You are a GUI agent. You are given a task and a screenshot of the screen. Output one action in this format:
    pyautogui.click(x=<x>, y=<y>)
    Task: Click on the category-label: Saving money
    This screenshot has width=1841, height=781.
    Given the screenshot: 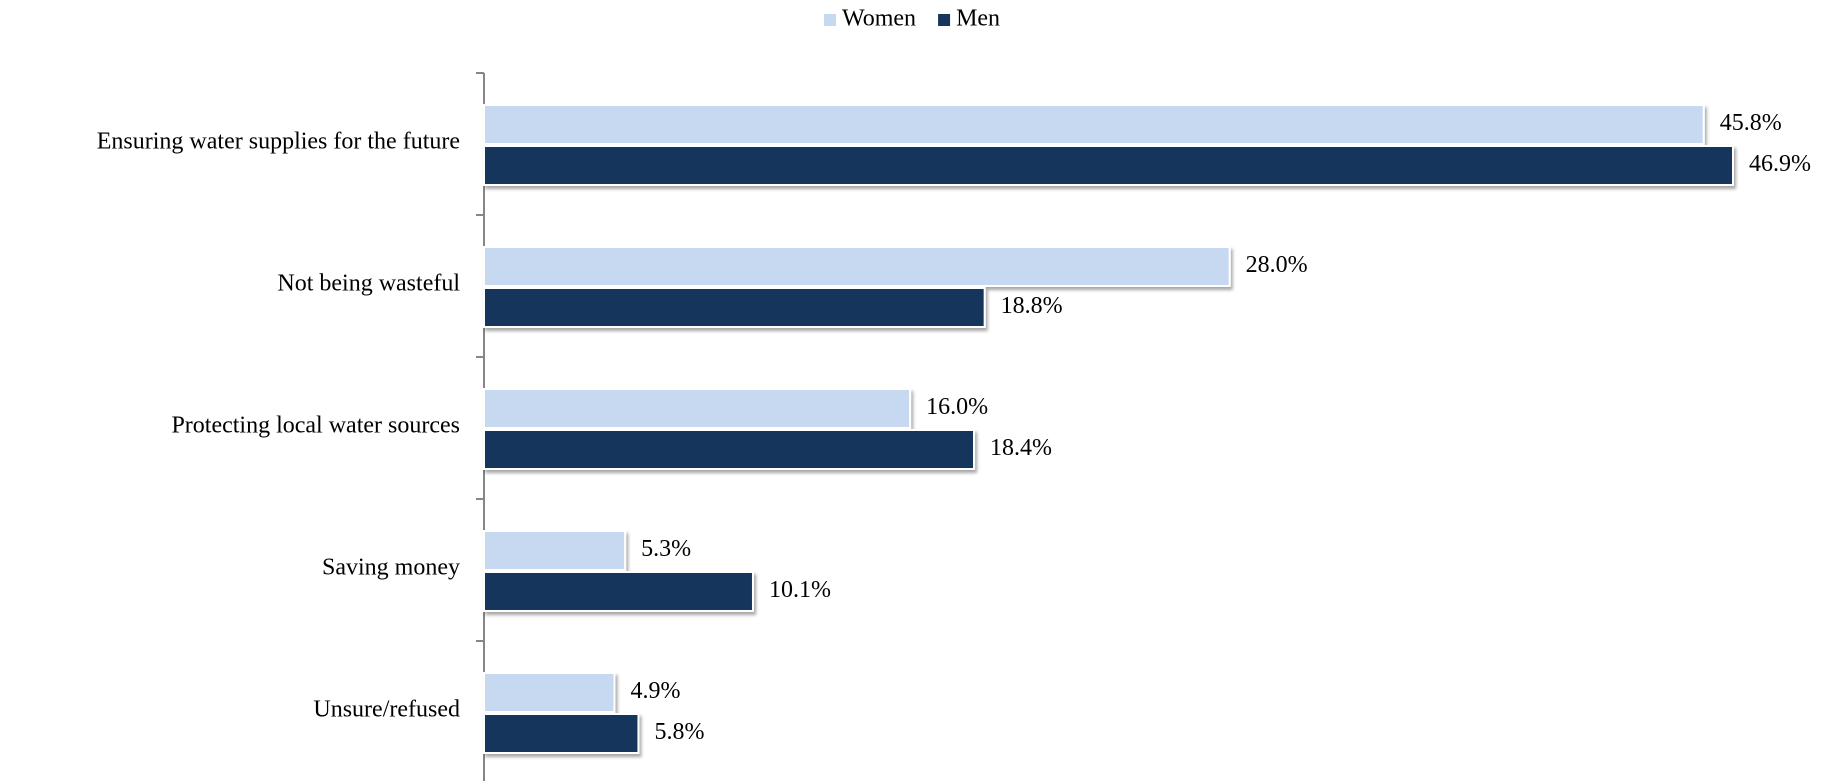 What is the action you would take?
    pyautogui.click(x=391, y=568)
    